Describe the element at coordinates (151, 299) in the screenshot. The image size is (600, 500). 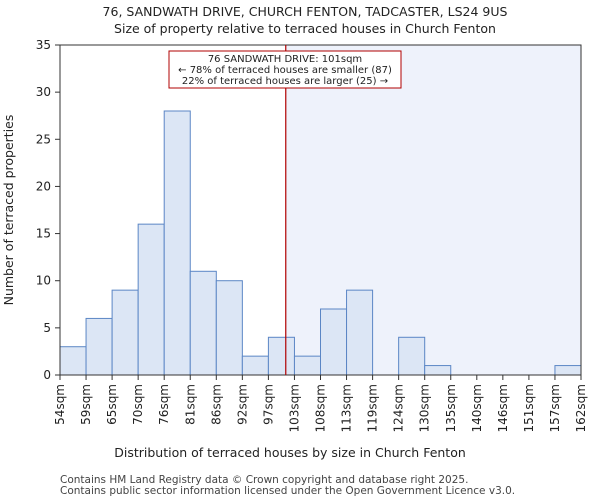
I see `bar-70sqm` at that location.